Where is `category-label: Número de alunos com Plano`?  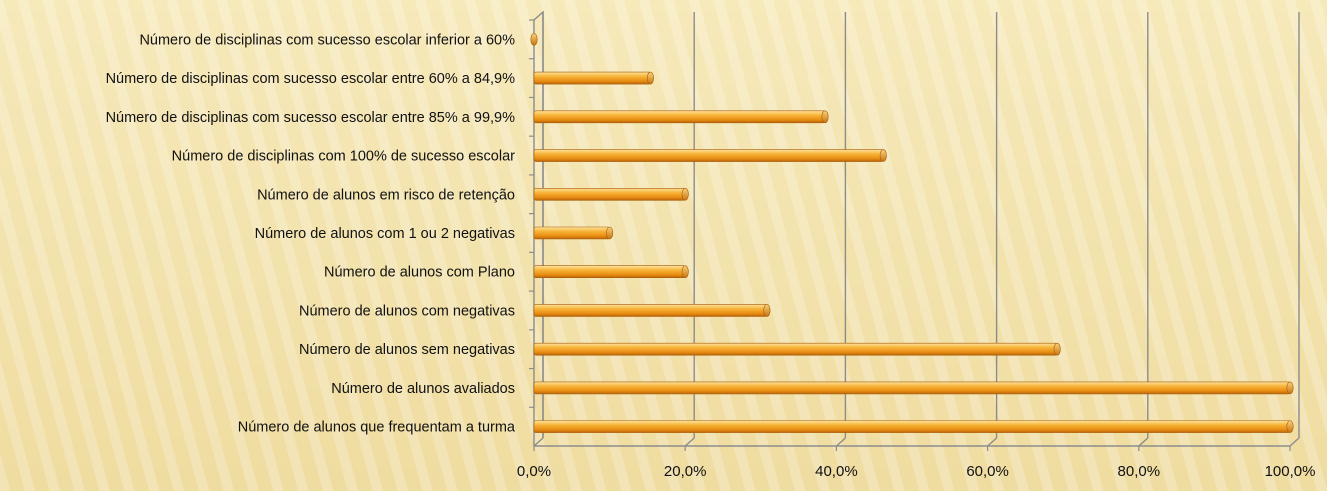 category-label: Número de alunos com Plano is located at coordinates (419, 273).